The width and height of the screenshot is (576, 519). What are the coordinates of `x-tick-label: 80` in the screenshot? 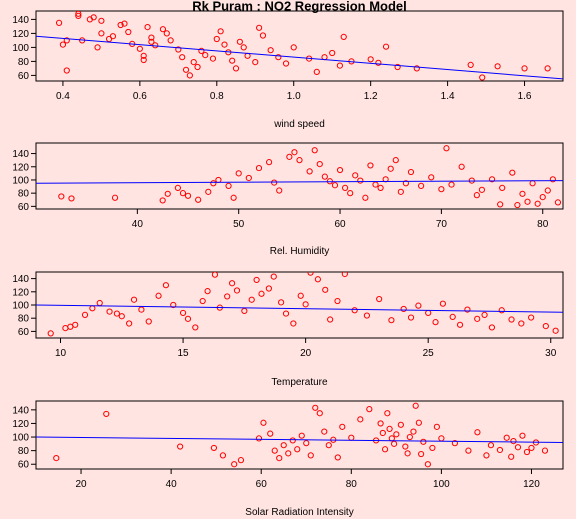 It's located at (543, 224).